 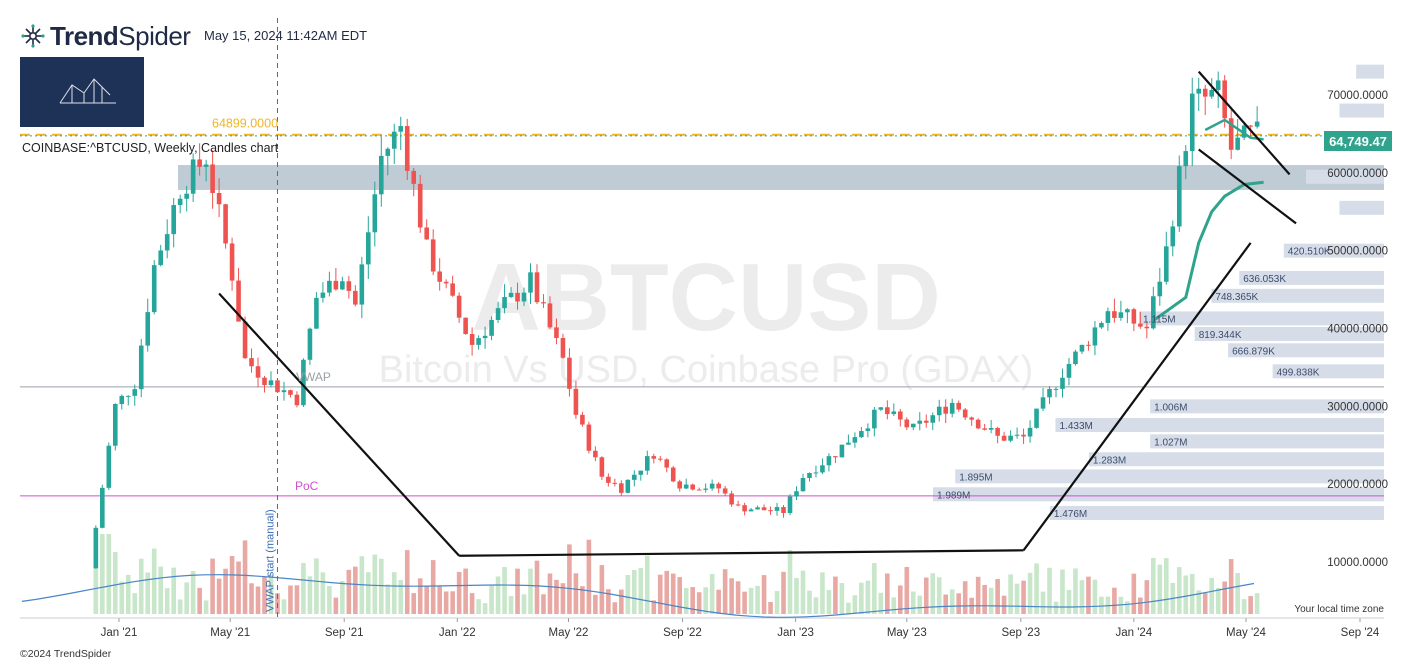 I want to click on volume-average-line, so click(x=638, y=596).